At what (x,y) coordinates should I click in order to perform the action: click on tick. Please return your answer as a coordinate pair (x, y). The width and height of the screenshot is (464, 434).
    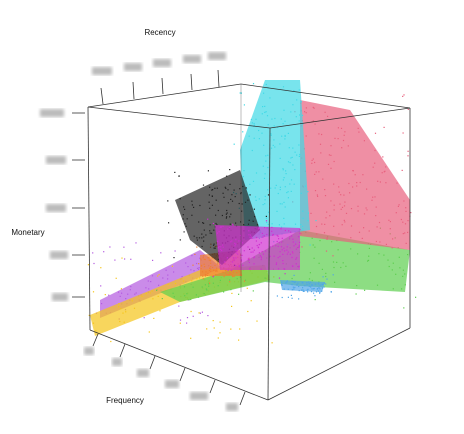
    Looking at the image, I should click on (242, 398).